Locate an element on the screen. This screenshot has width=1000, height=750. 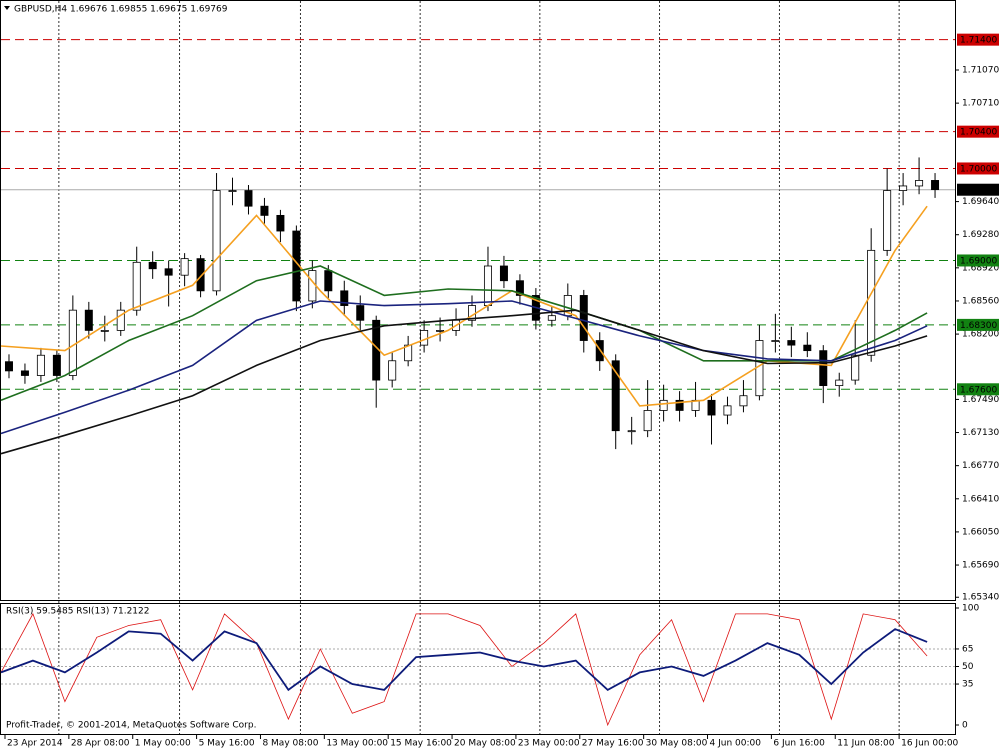
x-tick-label: 28 Apr 08:00 is located at coordinates (100, 744).